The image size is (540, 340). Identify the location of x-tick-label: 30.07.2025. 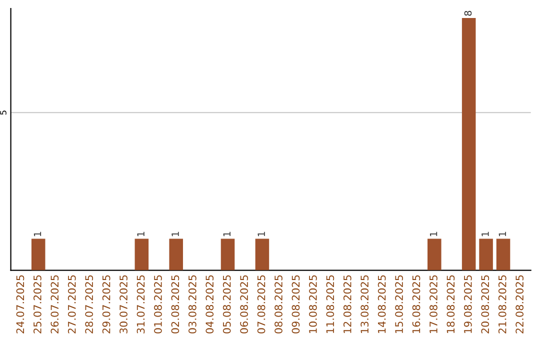
(124, 304).